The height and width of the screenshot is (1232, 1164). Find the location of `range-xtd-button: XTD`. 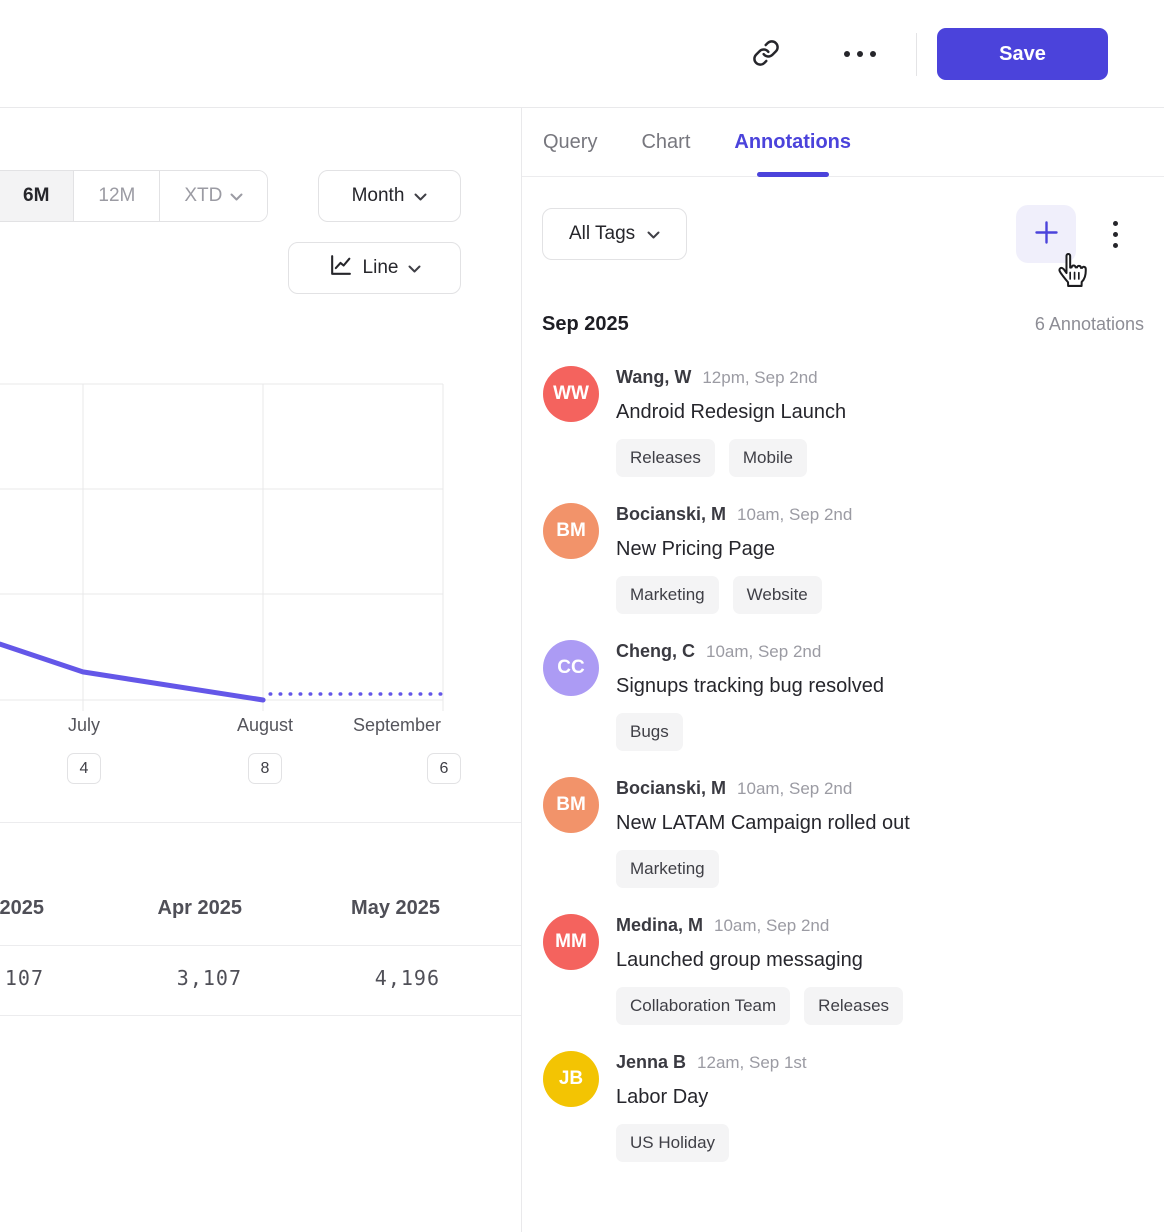

range-xtd-button: XTD is located at coordinates (214, 196).